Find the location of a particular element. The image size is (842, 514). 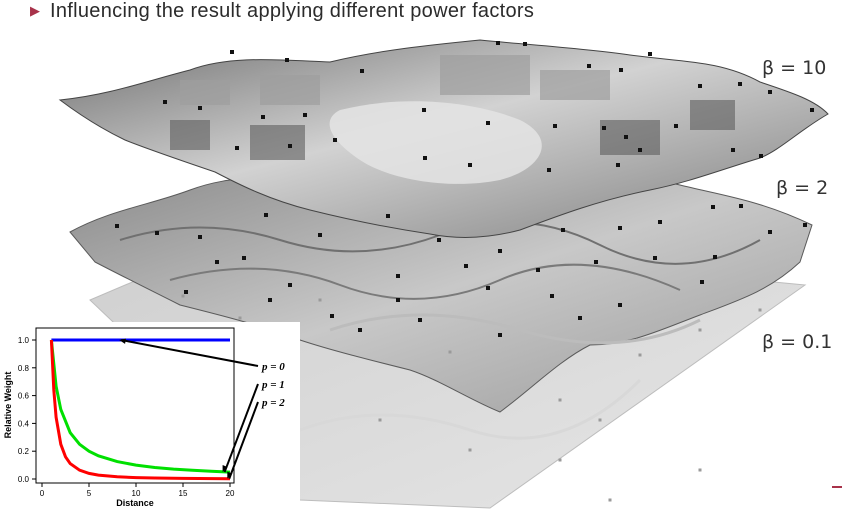

y-tick-label: 0.8 is located at coordinates (24, 368).